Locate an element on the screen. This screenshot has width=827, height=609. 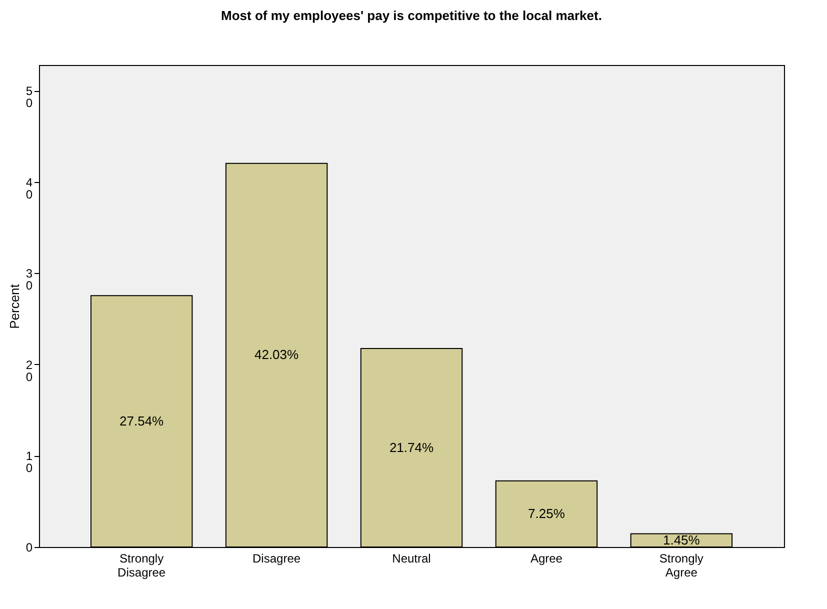
data-label: 42.03% is located at coordinates (277, 354).